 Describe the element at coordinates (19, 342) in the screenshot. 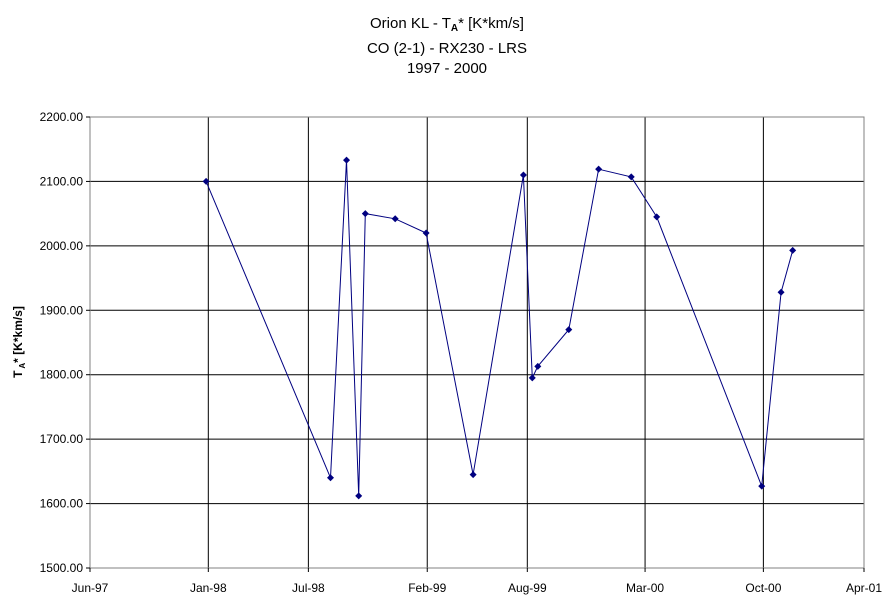

I see `y-axis-label: T A* [K*km/s]` at that location.